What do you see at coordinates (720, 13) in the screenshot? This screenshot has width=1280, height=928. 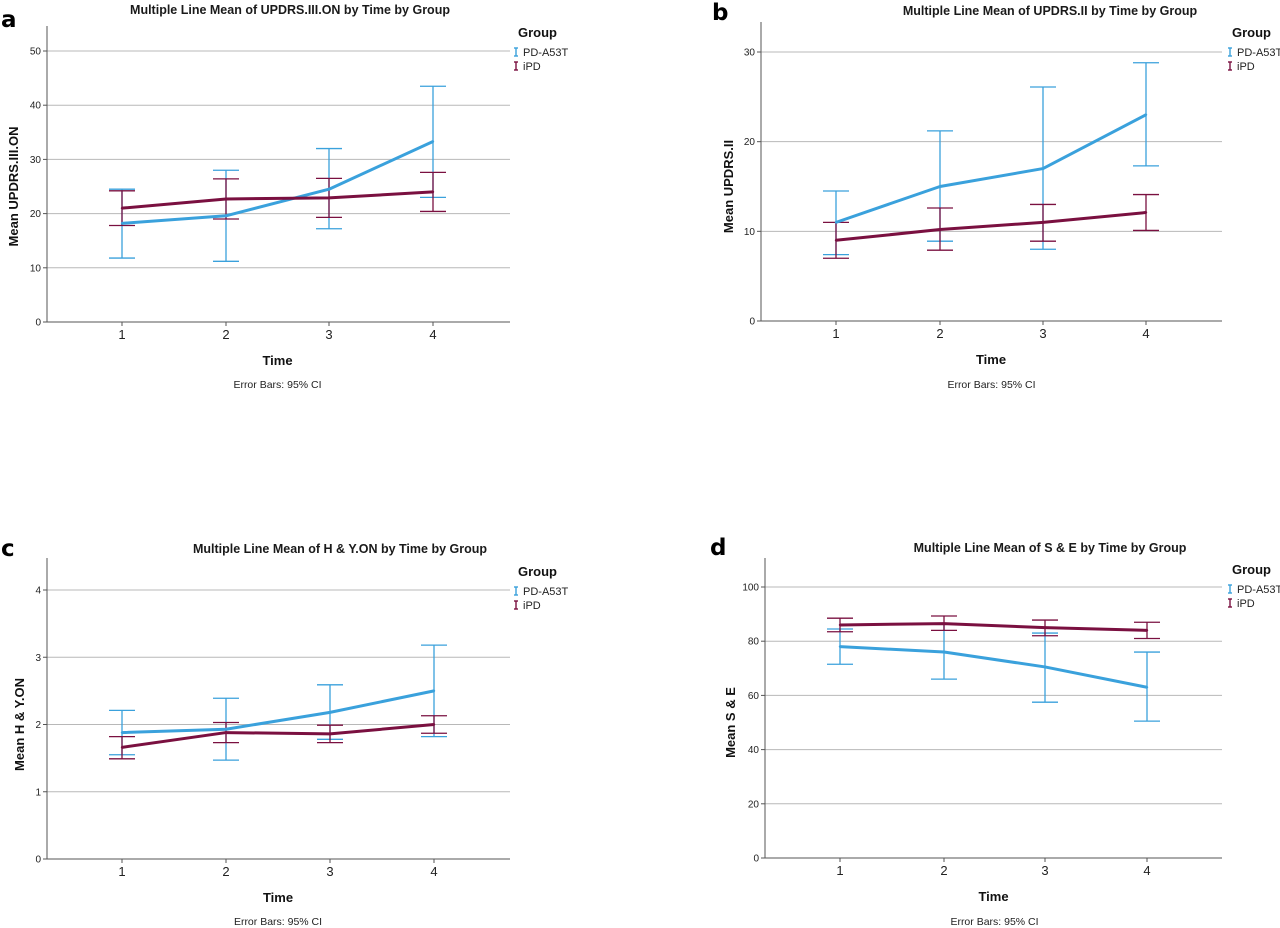 I see `panel-letter: b` at bounding box center [720, 13].